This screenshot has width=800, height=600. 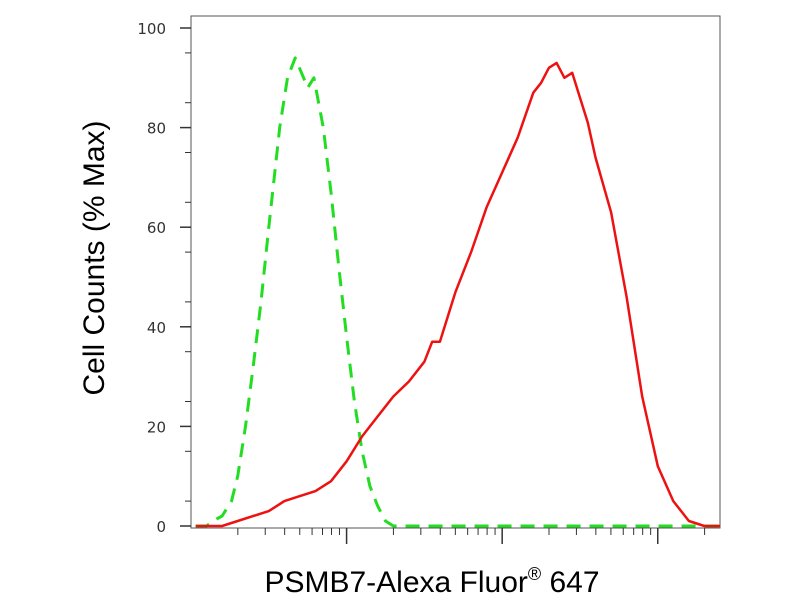 What do you see at coordinates (161, 527) in the screenshot?
I see `y-tick-label: 0` at bounding box center [161, 527].